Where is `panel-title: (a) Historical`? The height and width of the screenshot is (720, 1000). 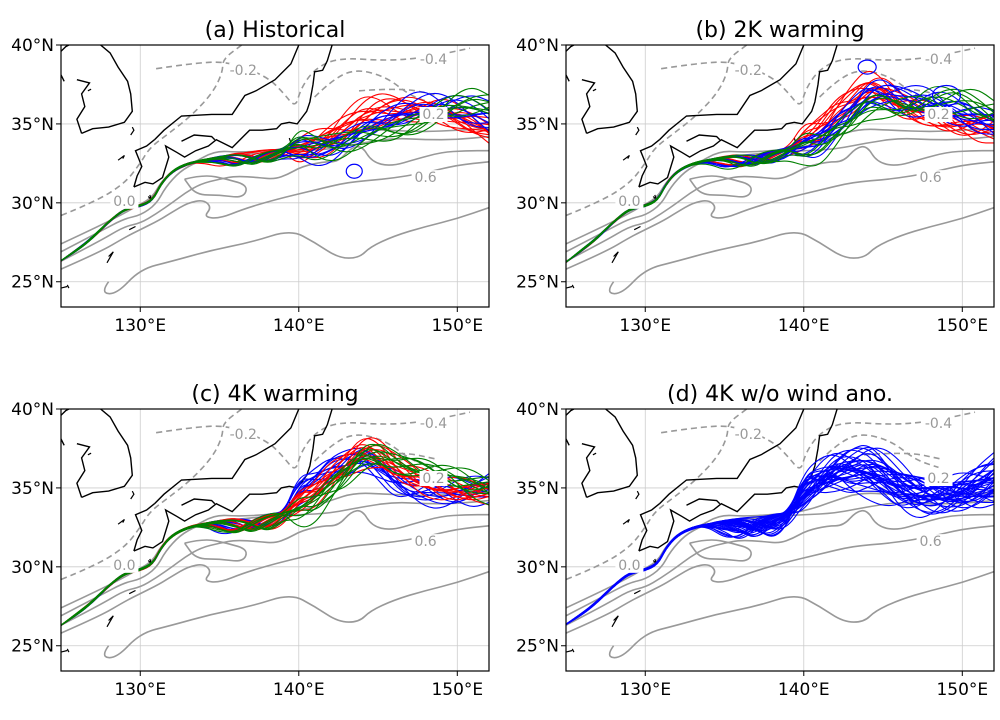 panel-title: (a) Historical is located at coordinates (275, 30).